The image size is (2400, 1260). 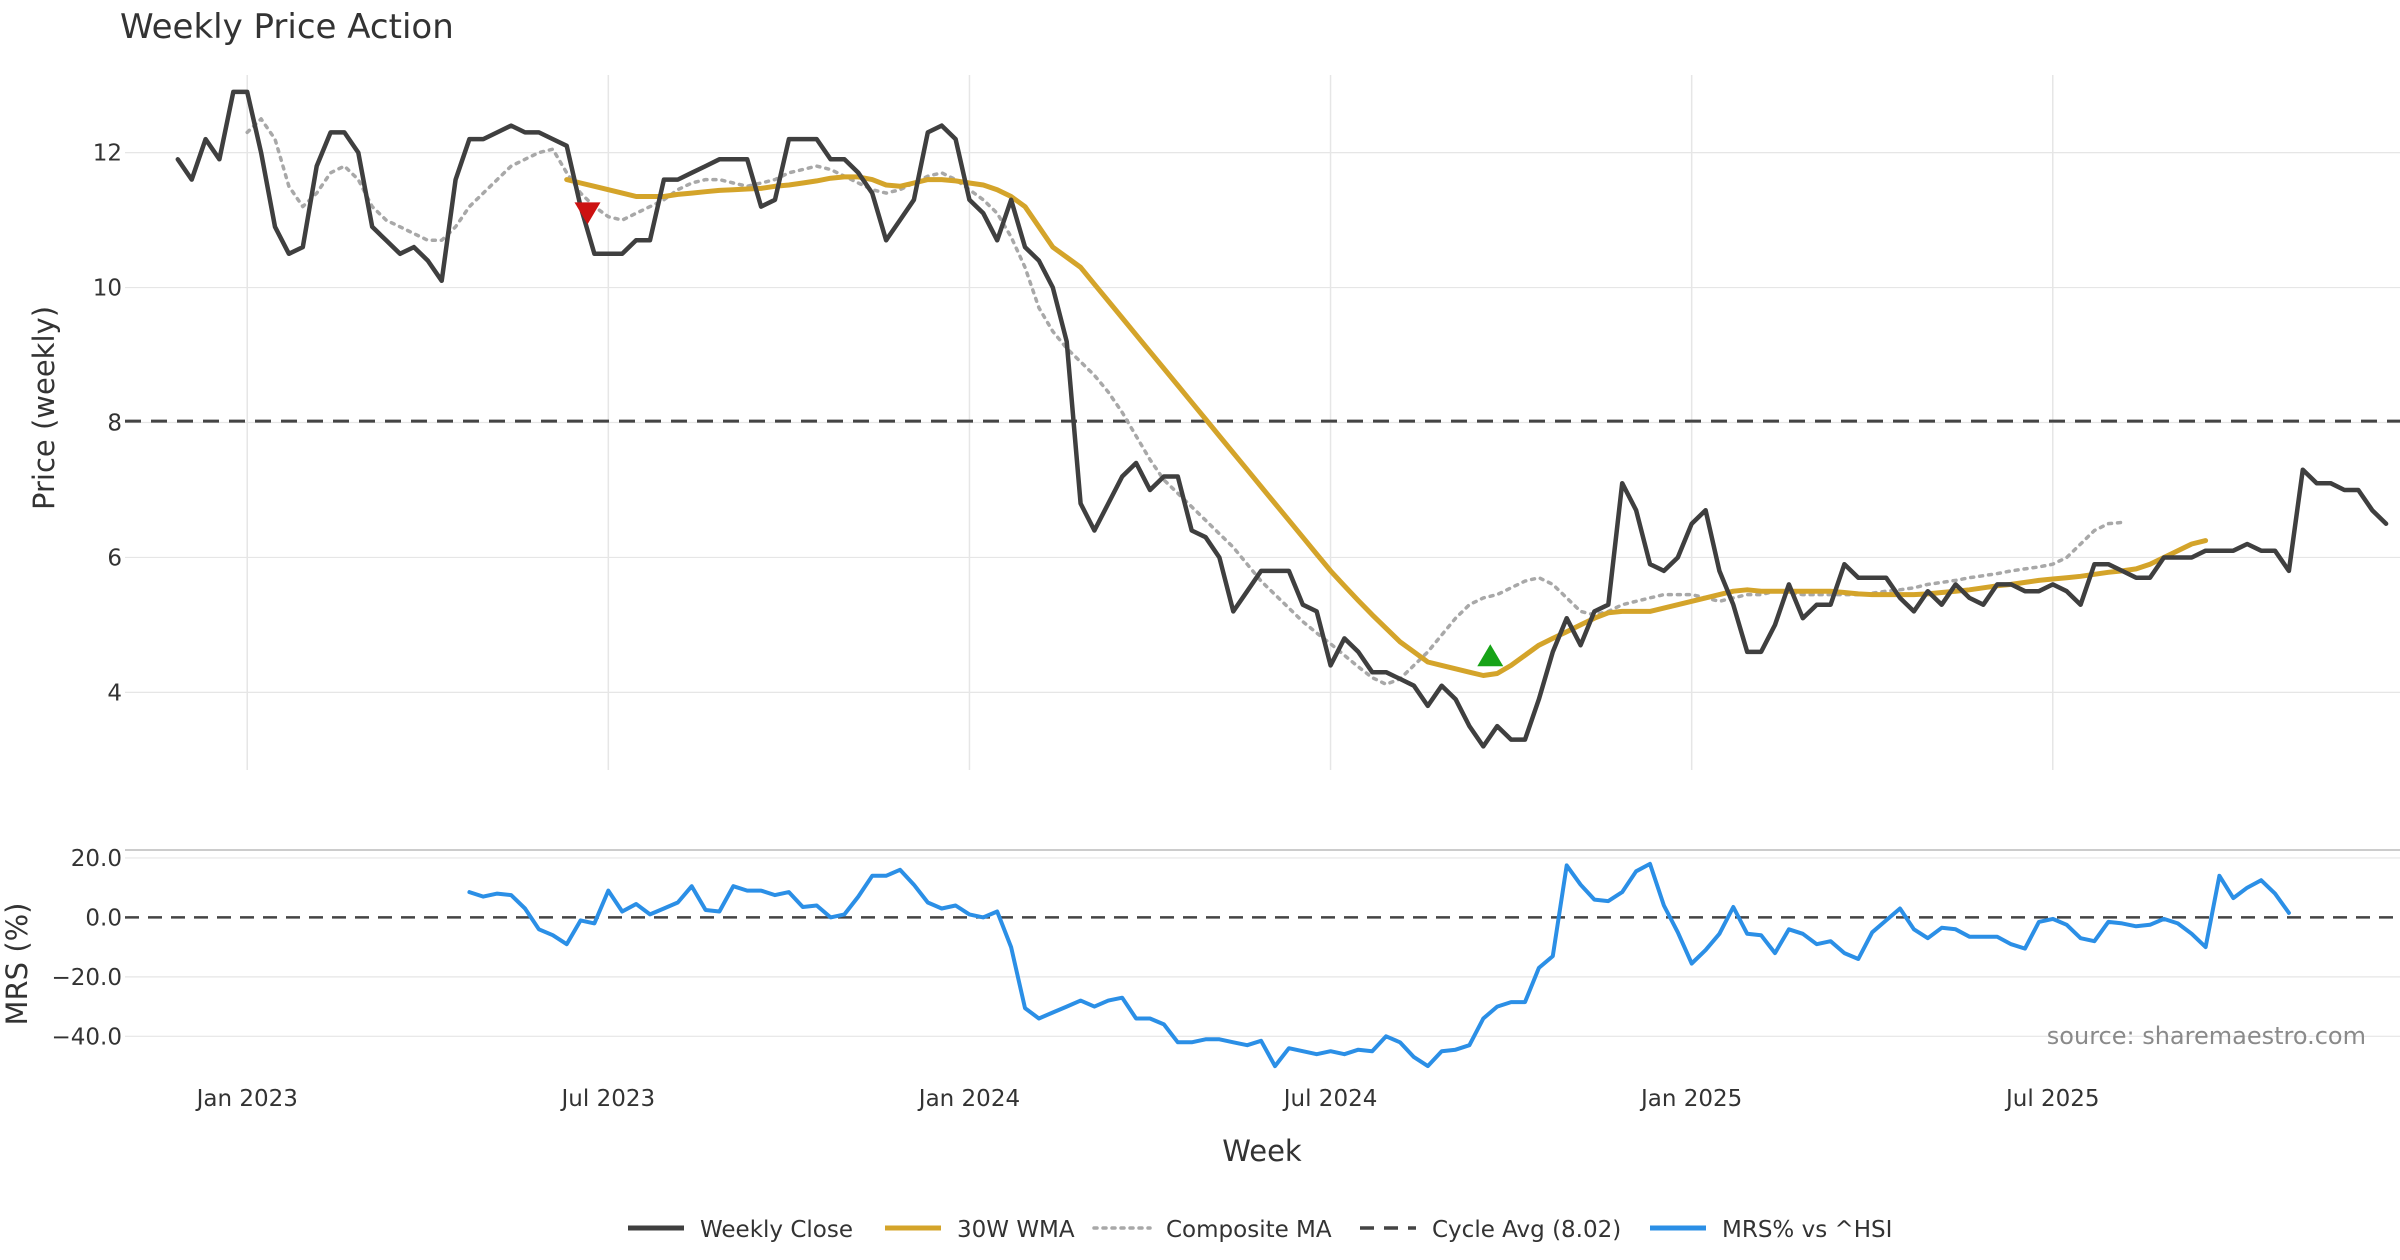 What do you see at coordinates (17, 964) in the screenshot?
I see `mrs-y-axis-label: MRS (%)` at bounding box center [17, 964].